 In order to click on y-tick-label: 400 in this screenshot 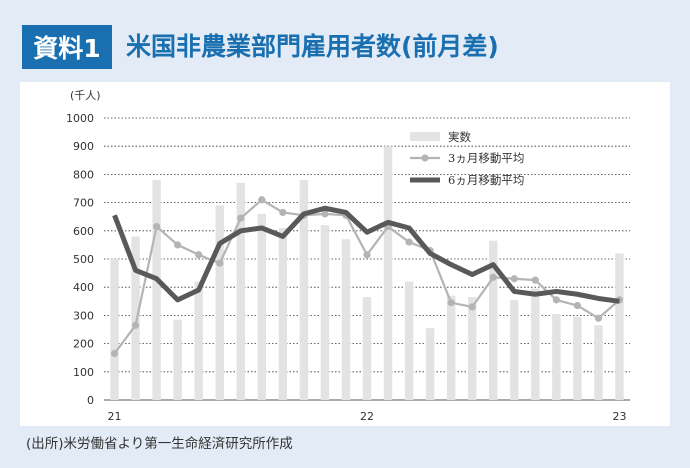, I will do `click(83, 287)`.